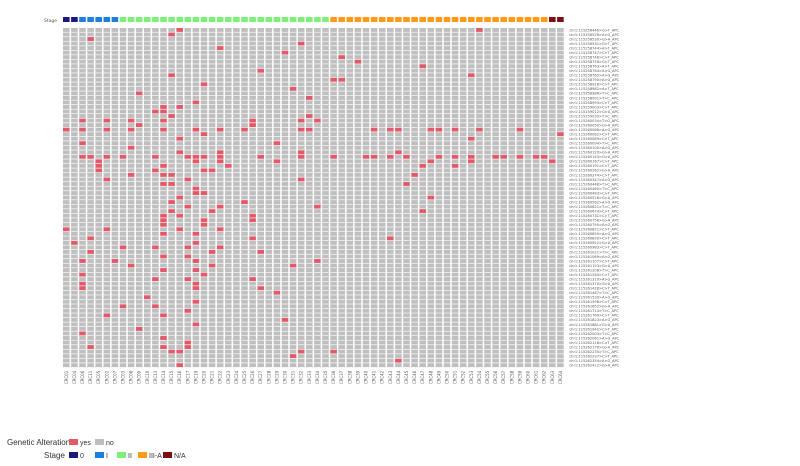 This screenshot has width=800, height=466. What do you see at coordinates (414, 377) in the screenshot?
I see `sample-label: CRC46` at bounding box center [414, 377].